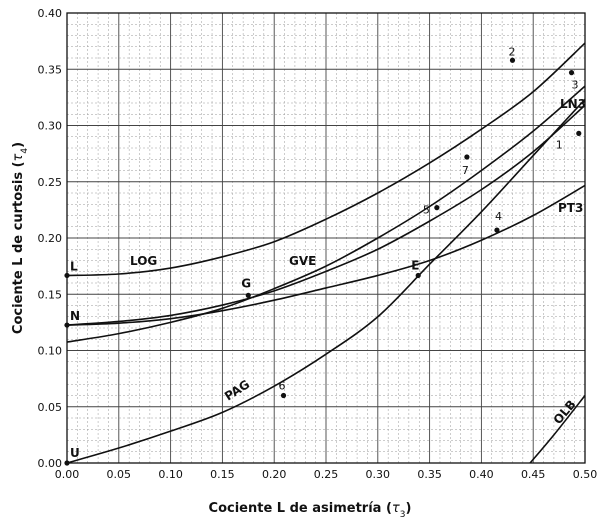 The height and width of the screenshot is (523, 604). What do you see at coordinates (429, 474) in the screenshot?
I see `x-tick-label: 0.35` at bounding box center [429, 474].